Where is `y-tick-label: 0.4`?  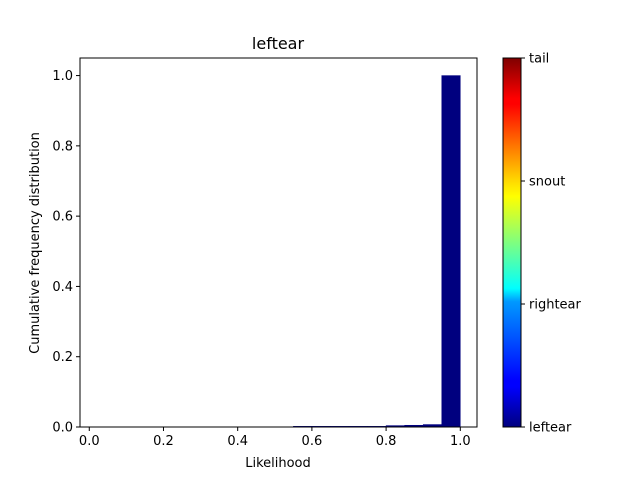 y-tick-label: 0.4 is located at coordinates (62, 287).